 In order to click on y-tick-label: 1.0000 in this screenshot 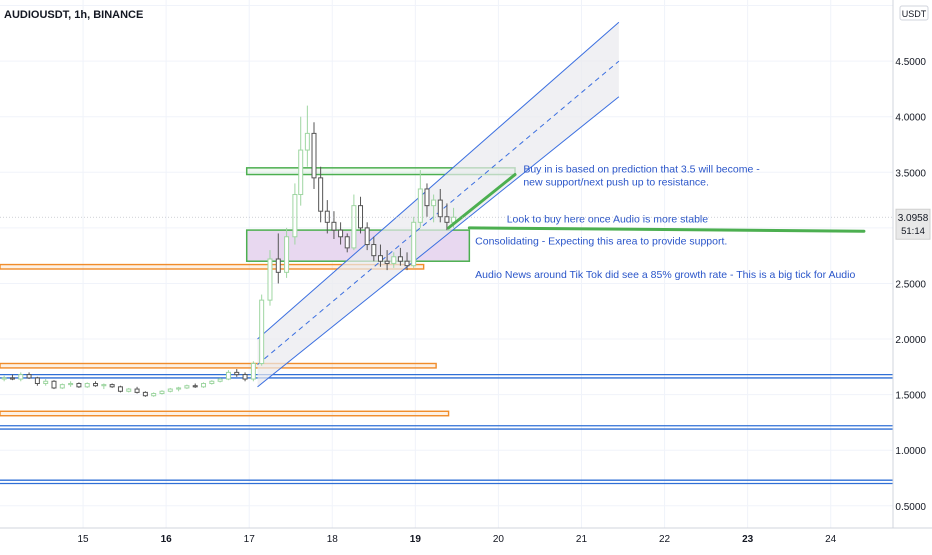, I will do `click(910, 451)`.